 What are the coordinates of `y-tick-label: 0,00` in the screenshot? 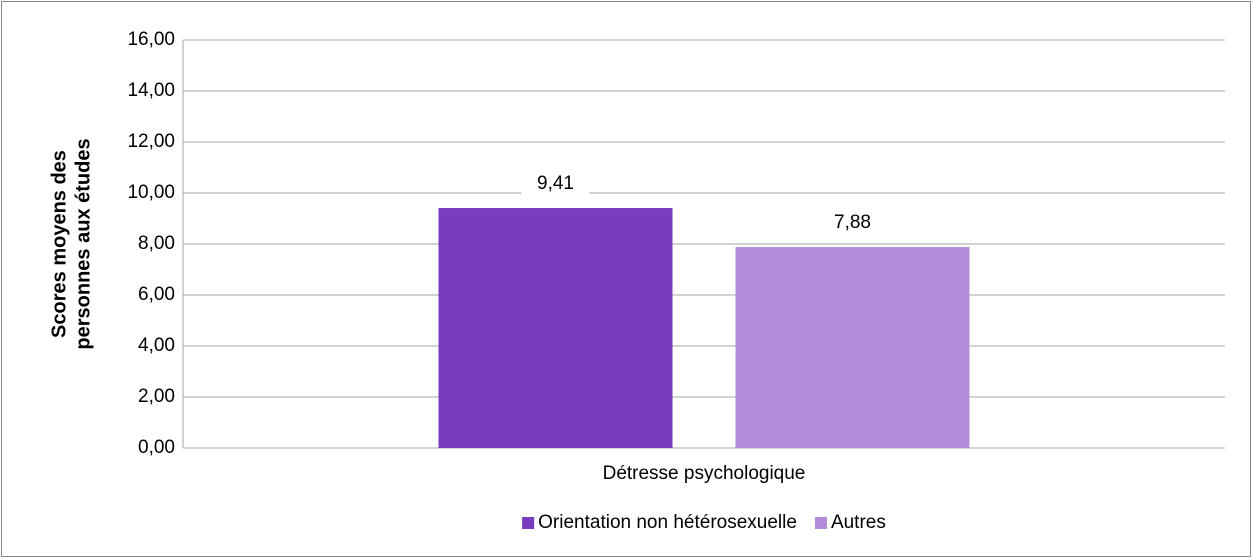 It's located at (156, 447).